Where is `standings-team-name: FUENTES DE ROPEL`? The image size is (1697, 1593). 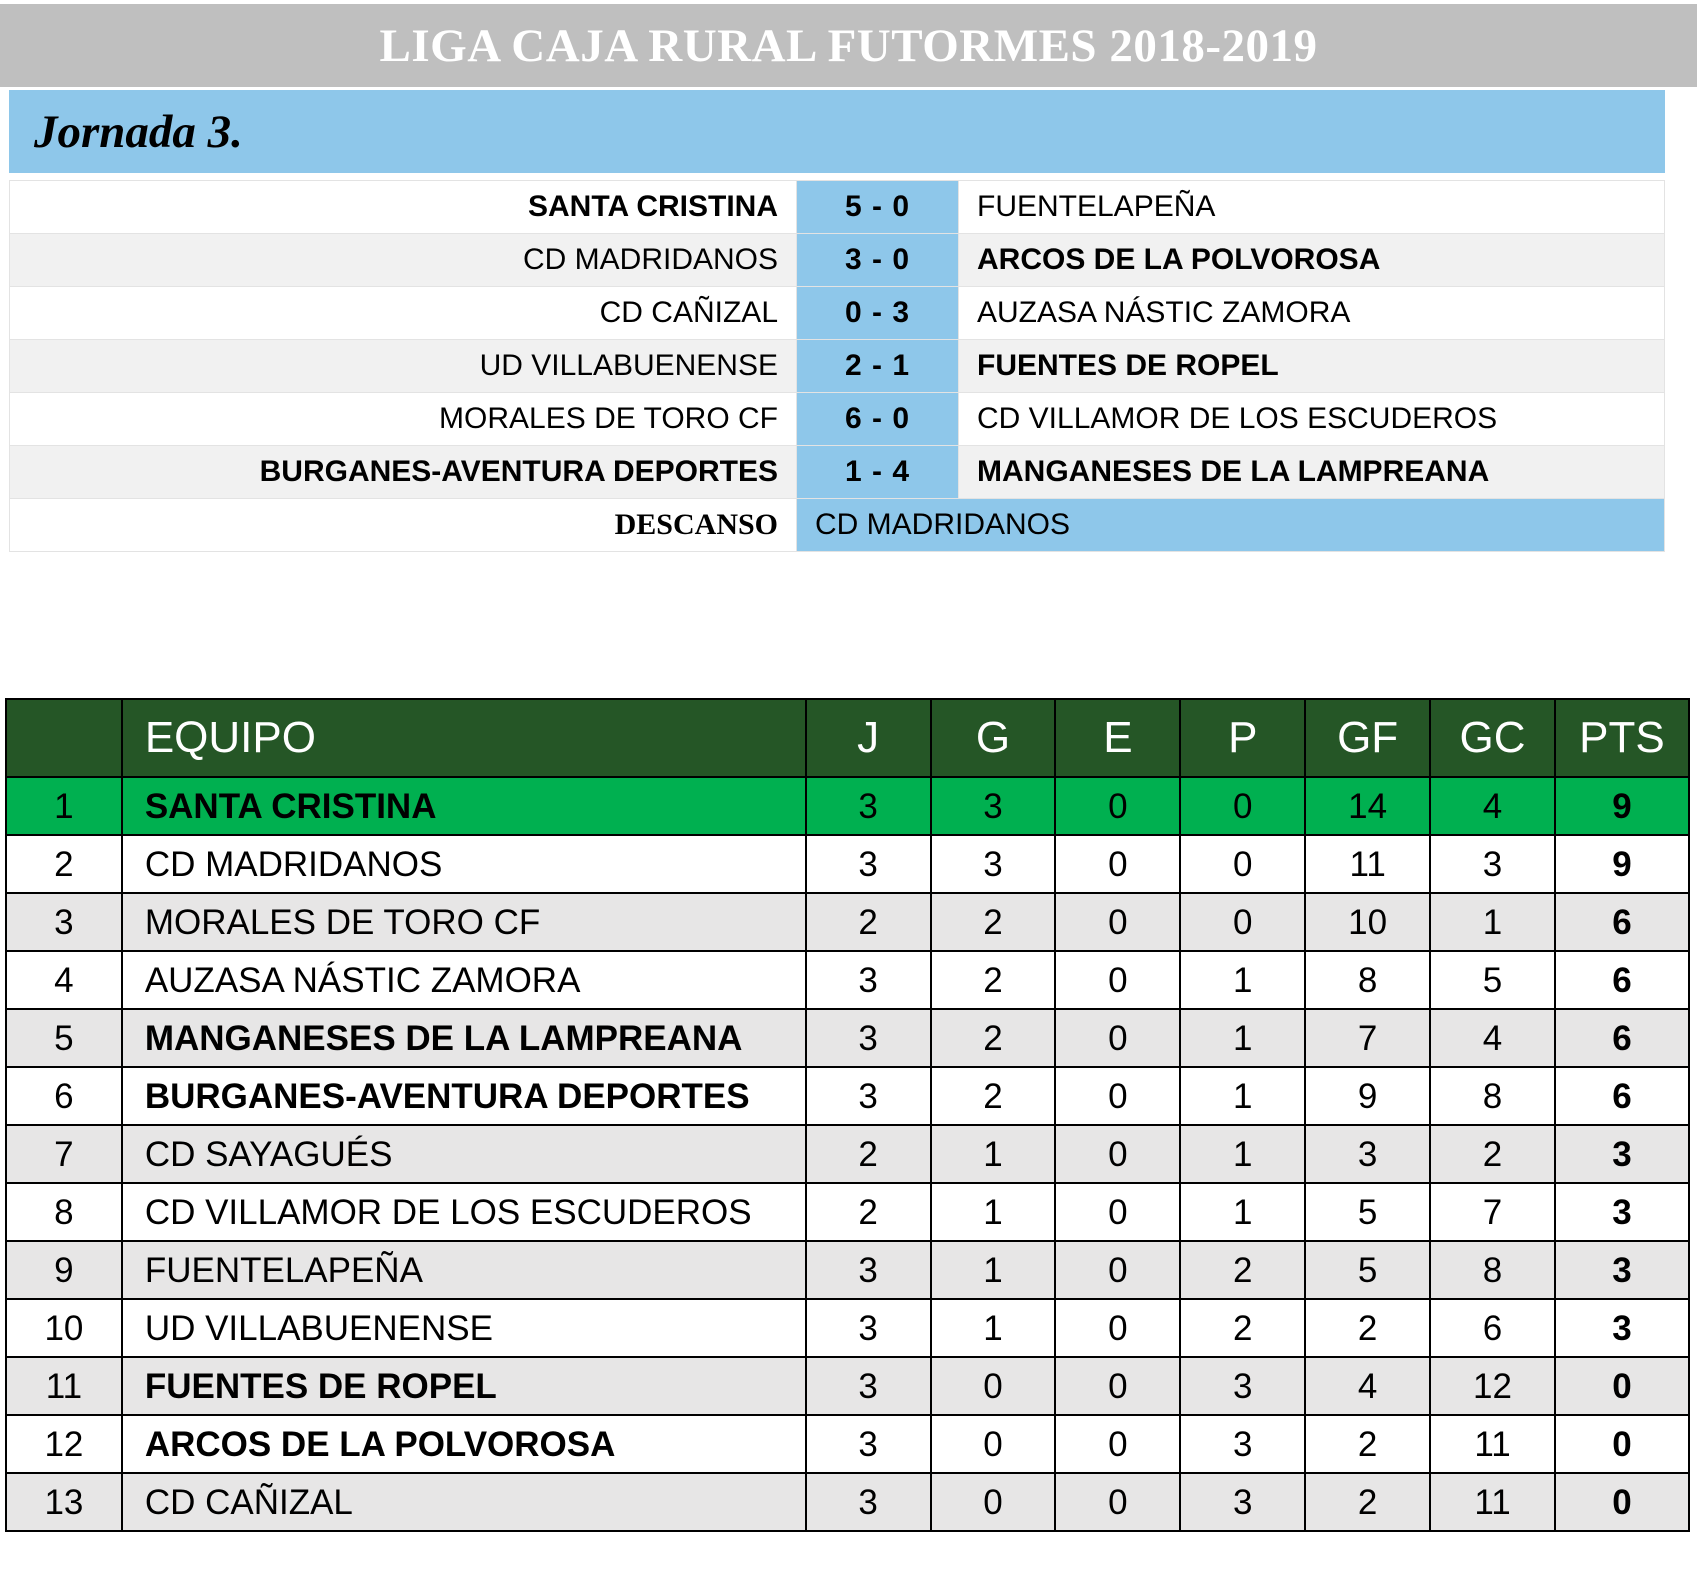
standings-team-name: FUENTES DE ROPEL is located at coordinates (463, 1386).